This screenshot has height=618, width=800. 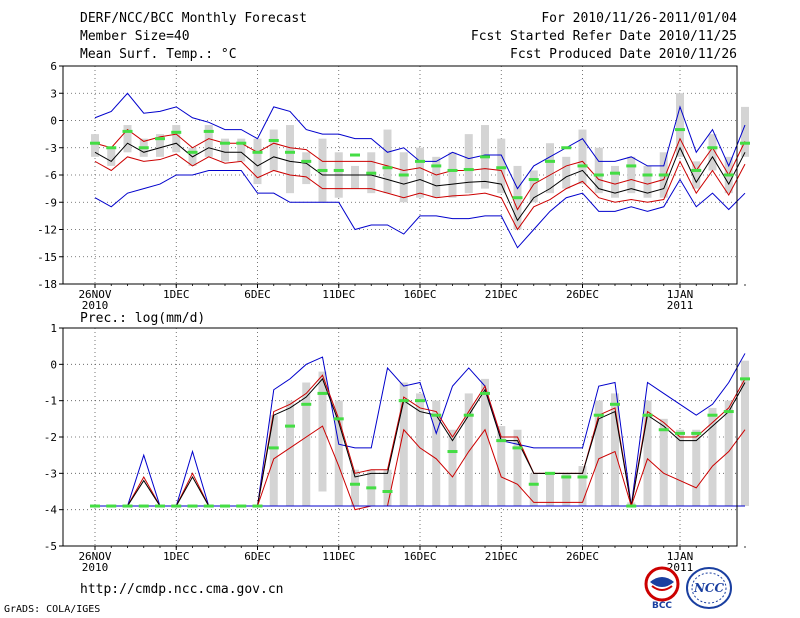 I want to click on temp-min-line, so click(x=420, y=209).